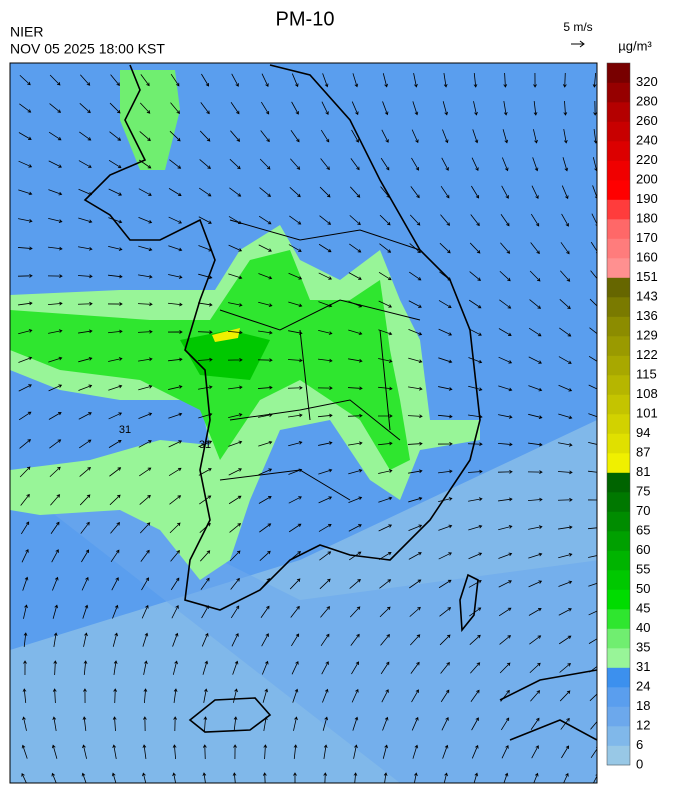 This screenshot has width=673, height=795. I want to click on contour-label: 31, so click(125, 430).